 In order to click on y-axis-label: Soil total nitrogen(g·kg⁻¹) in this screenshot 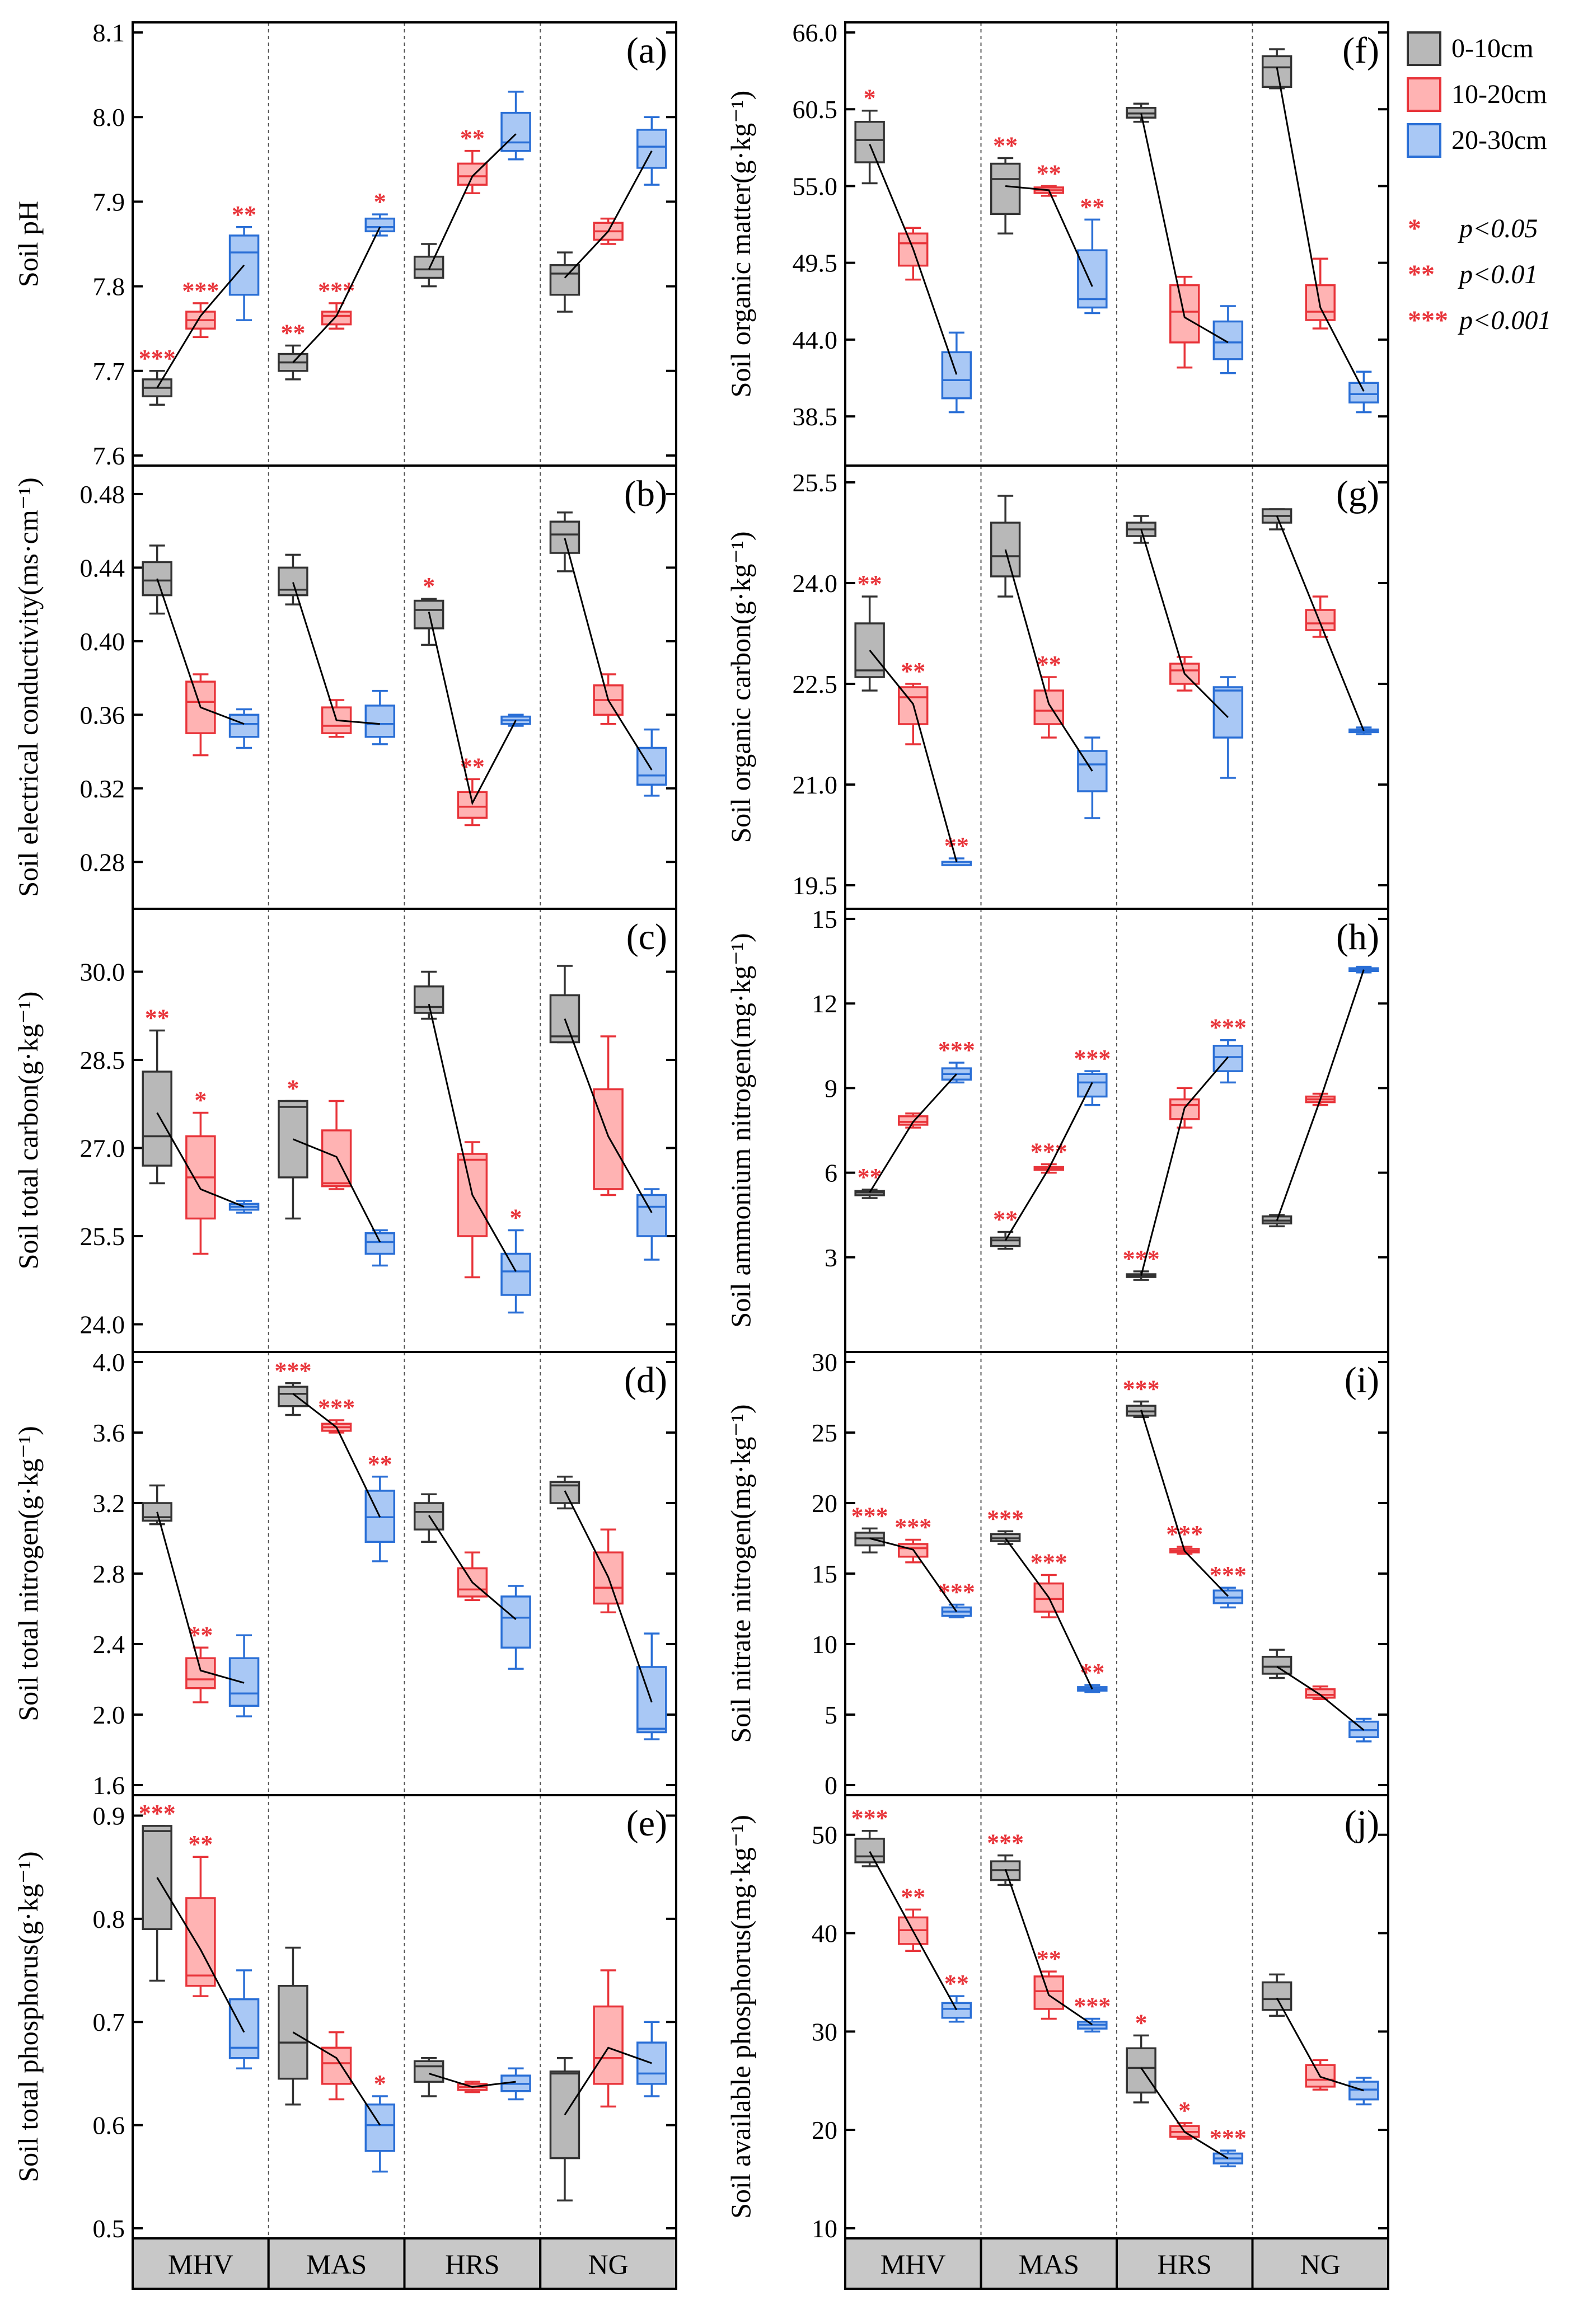, I will do `click(28, 1573)`.